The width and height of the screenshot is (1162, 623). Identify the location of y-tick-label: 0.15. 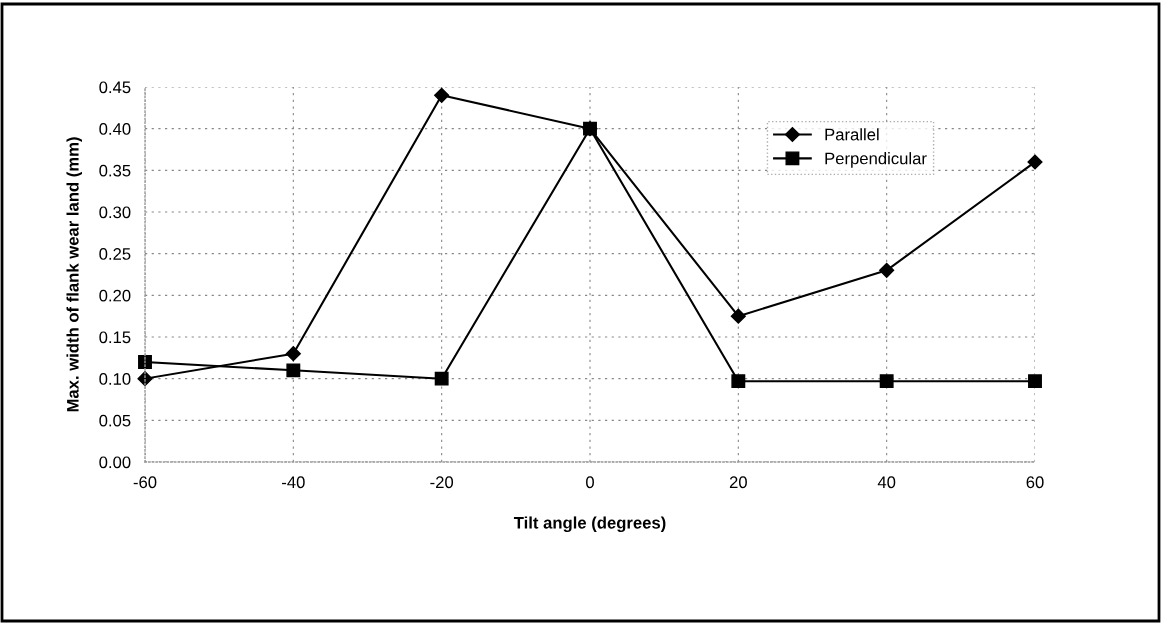
(115, 337).